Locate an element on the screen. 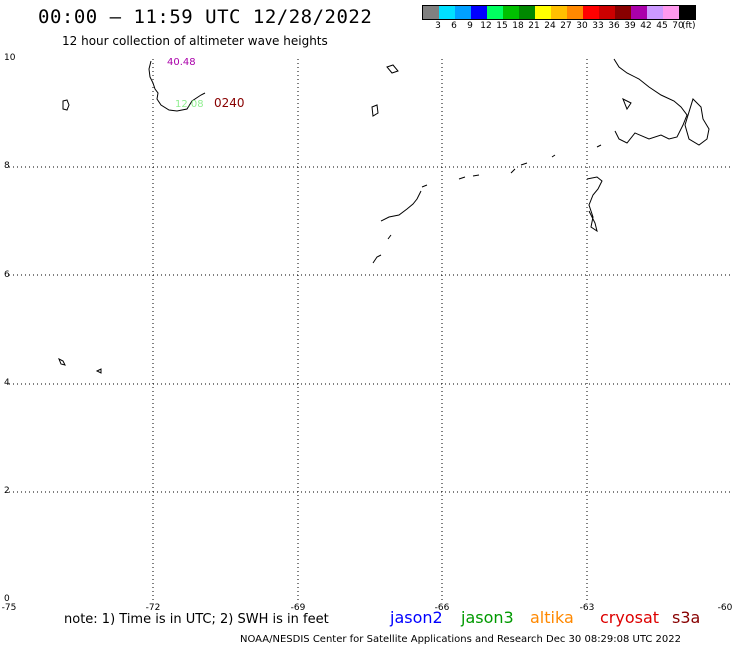 The height and width of the screenshot is (650, 740). y-tick-label: 4 is located at coordinates (7, 383).